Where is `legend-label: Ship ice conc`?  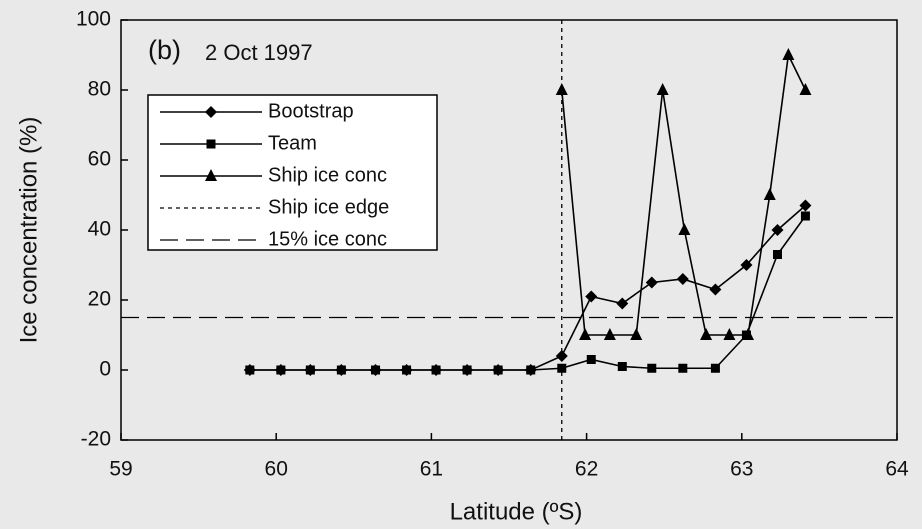
legend-label: Ship ice conc is located at coordinates (327, 175).